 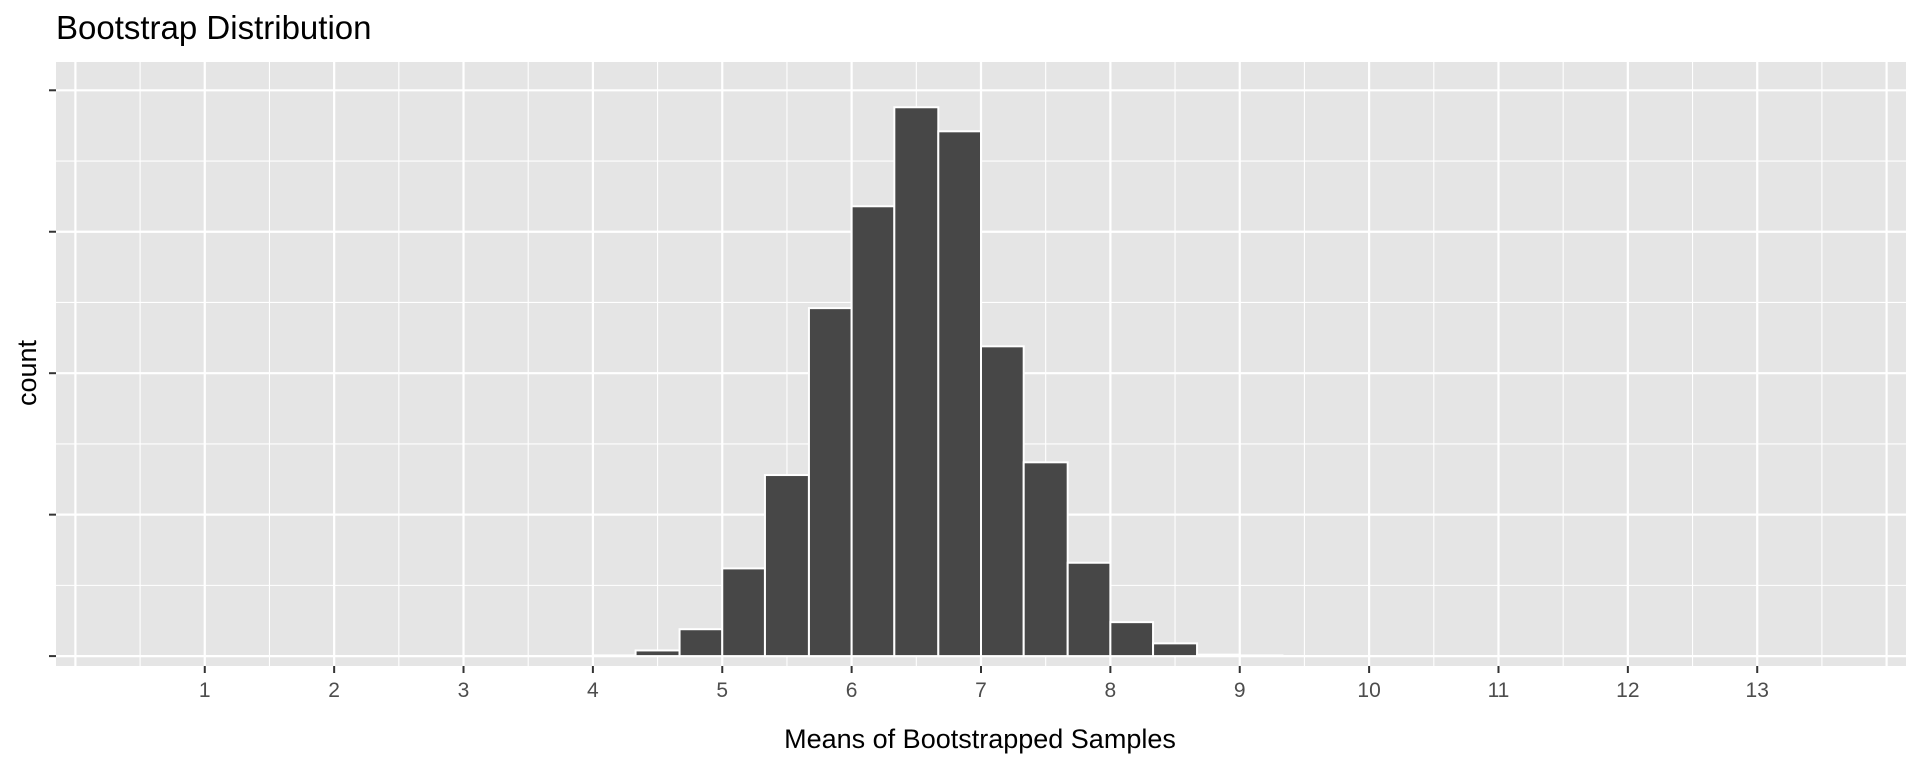 I want to click on x-tick-label: 13, so click(x=1757, y=690).